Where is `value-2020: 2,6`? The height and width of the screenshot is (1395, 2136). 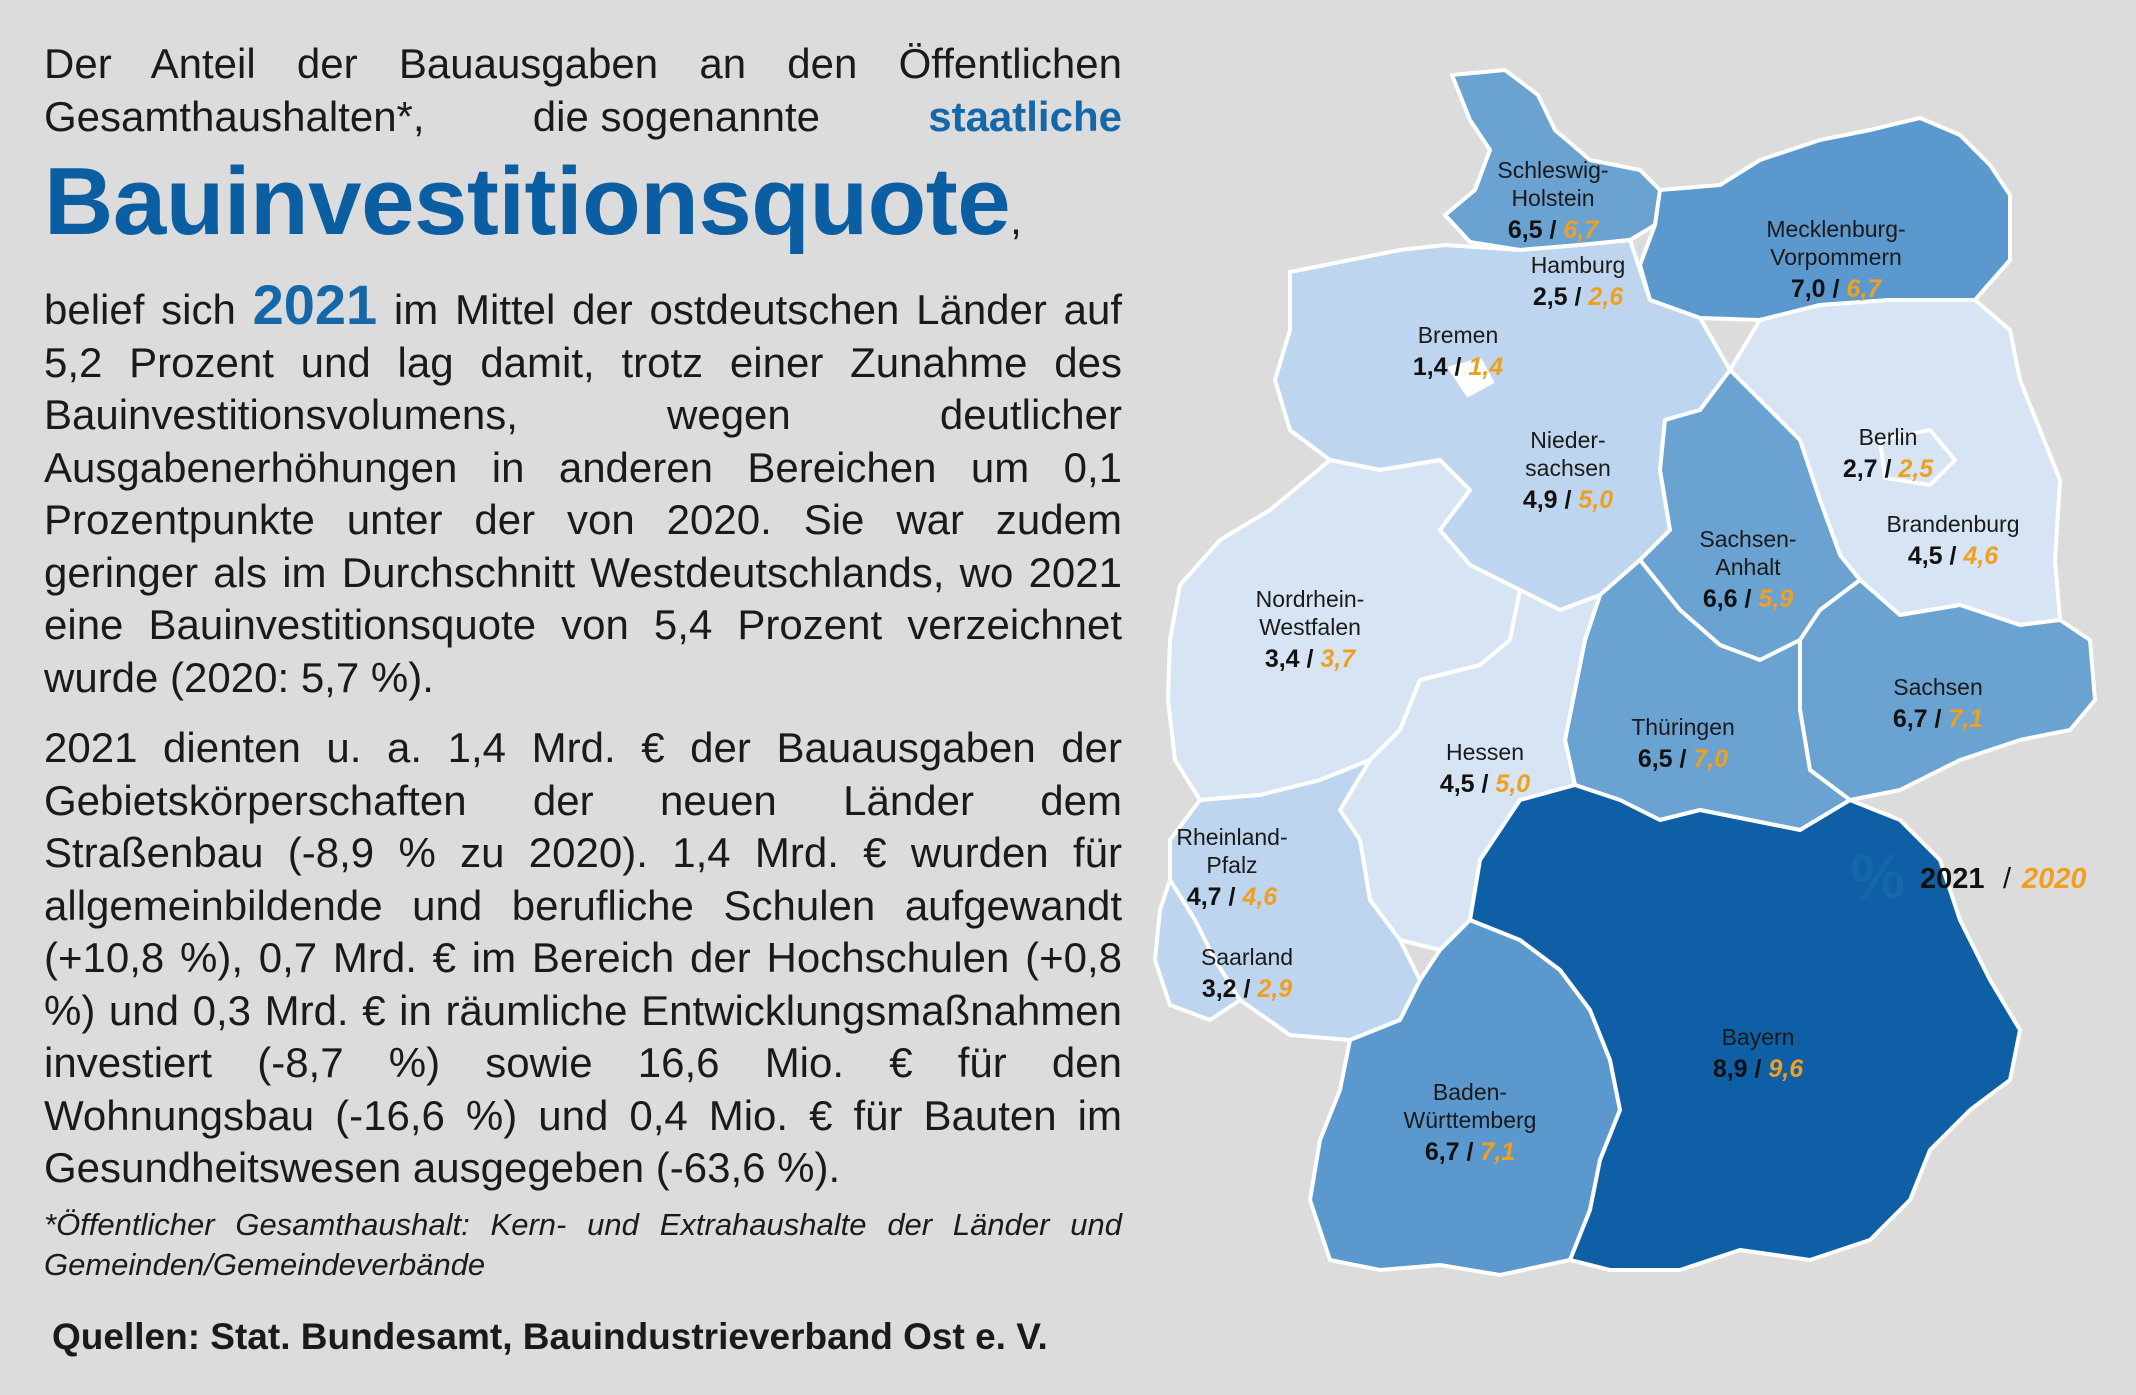
value-2020: 2,6 is located at coordinates (1605, 297).